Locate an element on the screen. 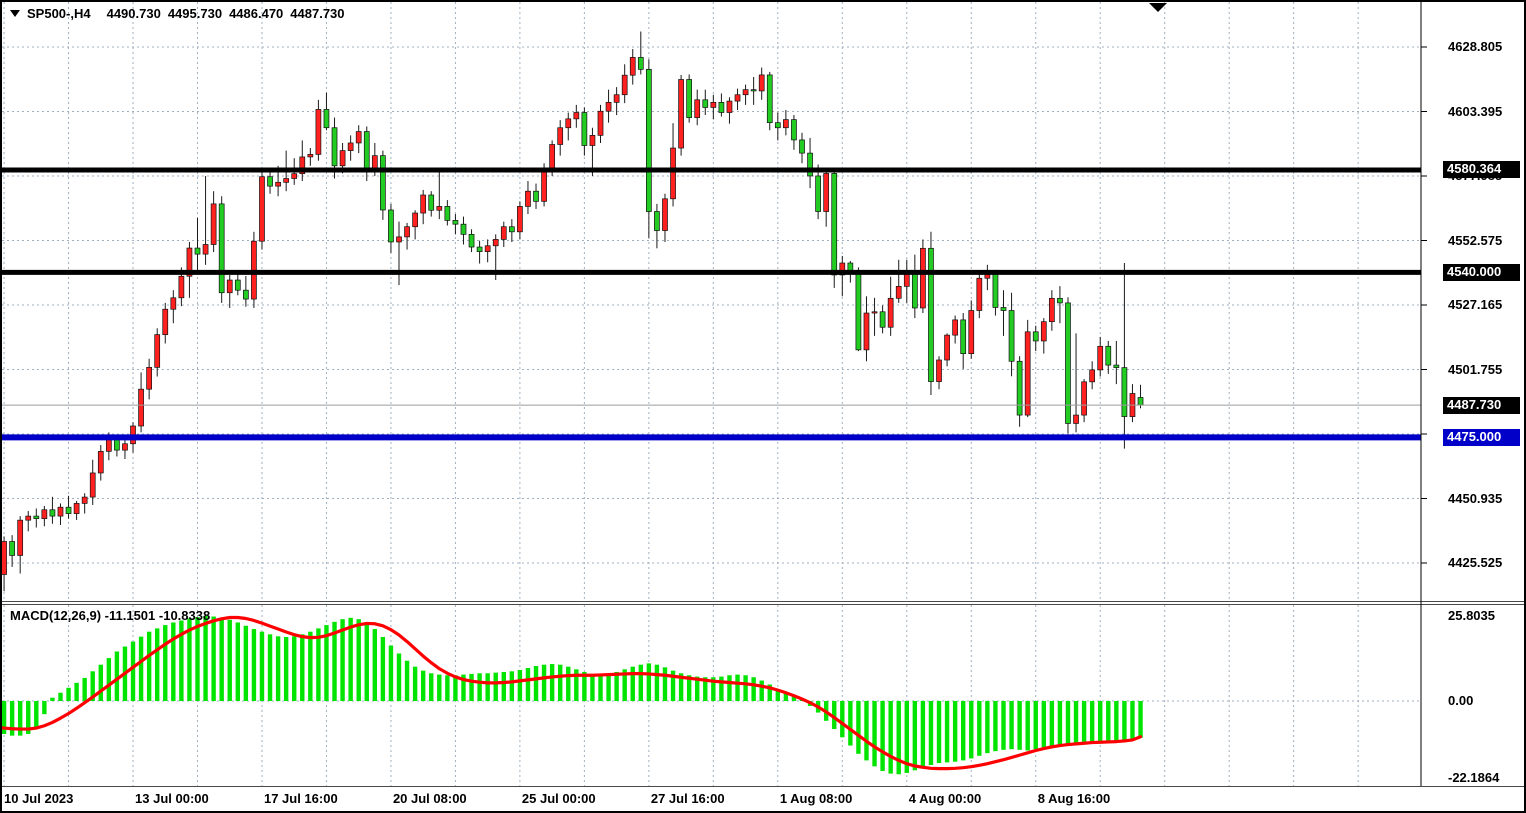 The height and width of the screenshot is (813, 1526). symbol-dropdown-icon is located at coordinates (15, 13).